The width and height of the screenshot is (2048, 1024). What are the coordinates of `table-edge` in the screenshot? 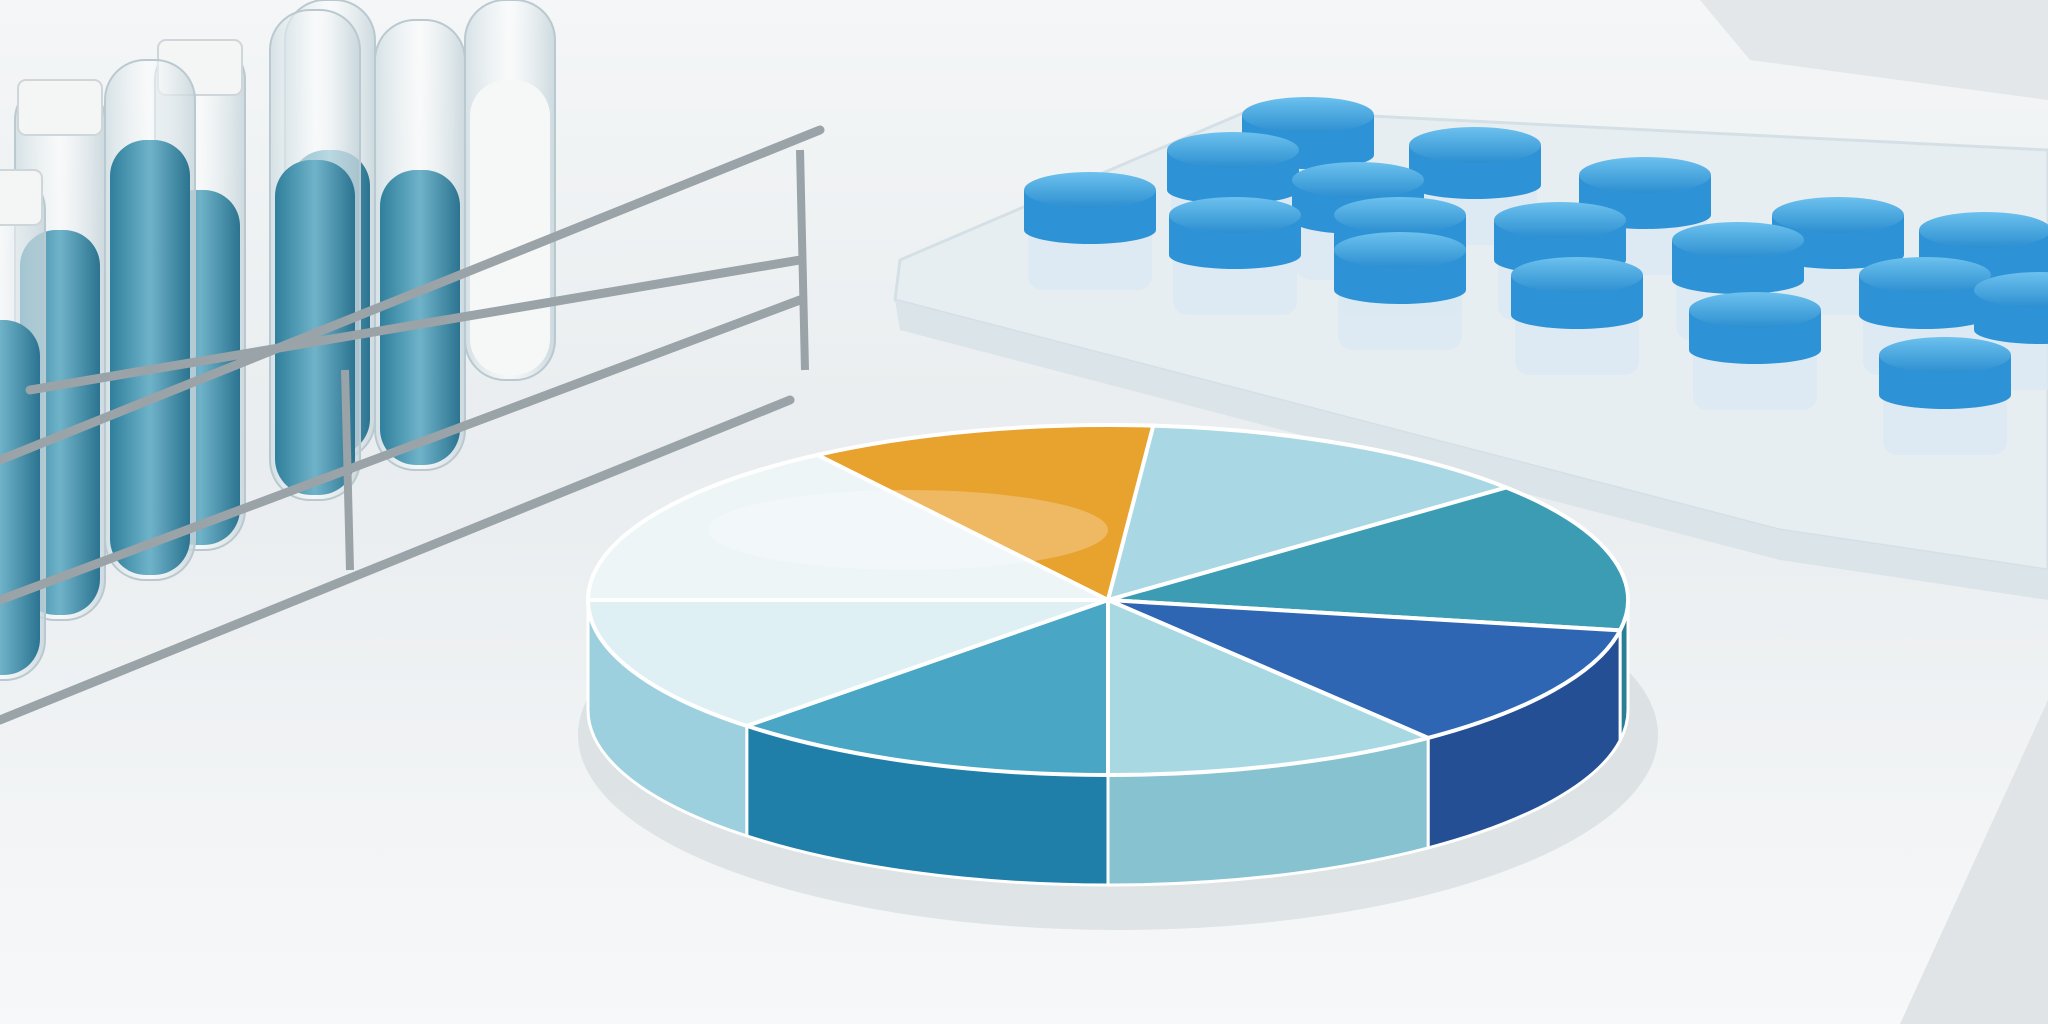 It's located at (1974, 862).